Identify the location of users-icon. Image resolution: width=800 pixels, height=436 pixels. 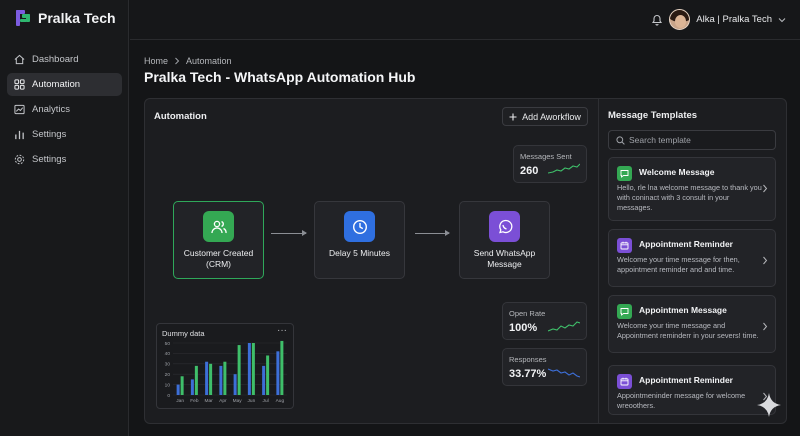
(218, 226).